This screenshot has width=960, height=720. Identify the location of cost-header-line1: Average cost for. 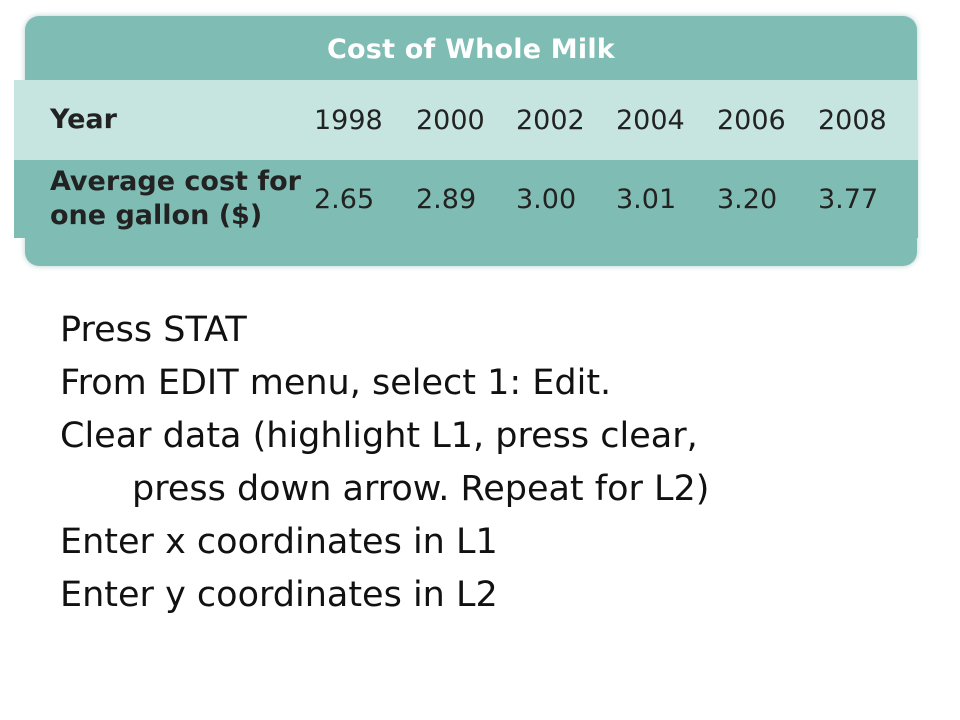
(175, 181).